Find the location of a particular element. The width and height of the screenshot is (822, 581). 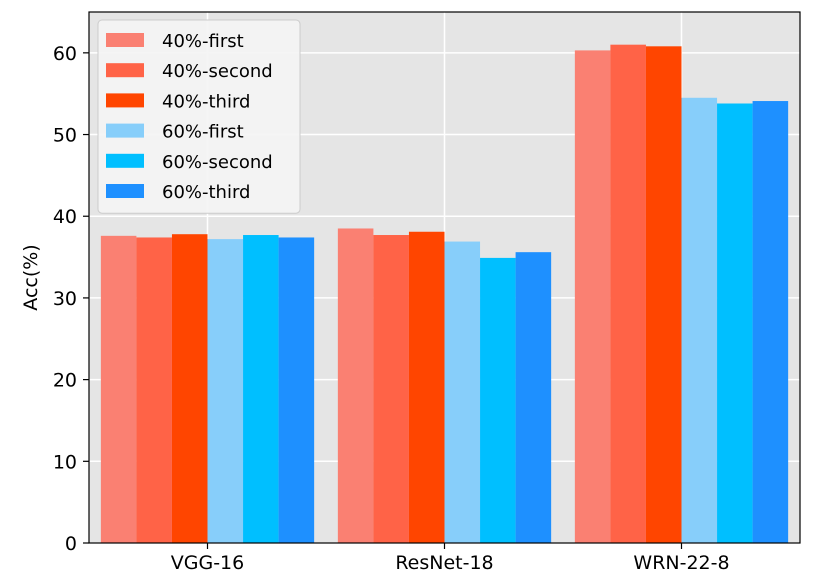

y-tick-label: 10 is located at coordinates (65, 462).